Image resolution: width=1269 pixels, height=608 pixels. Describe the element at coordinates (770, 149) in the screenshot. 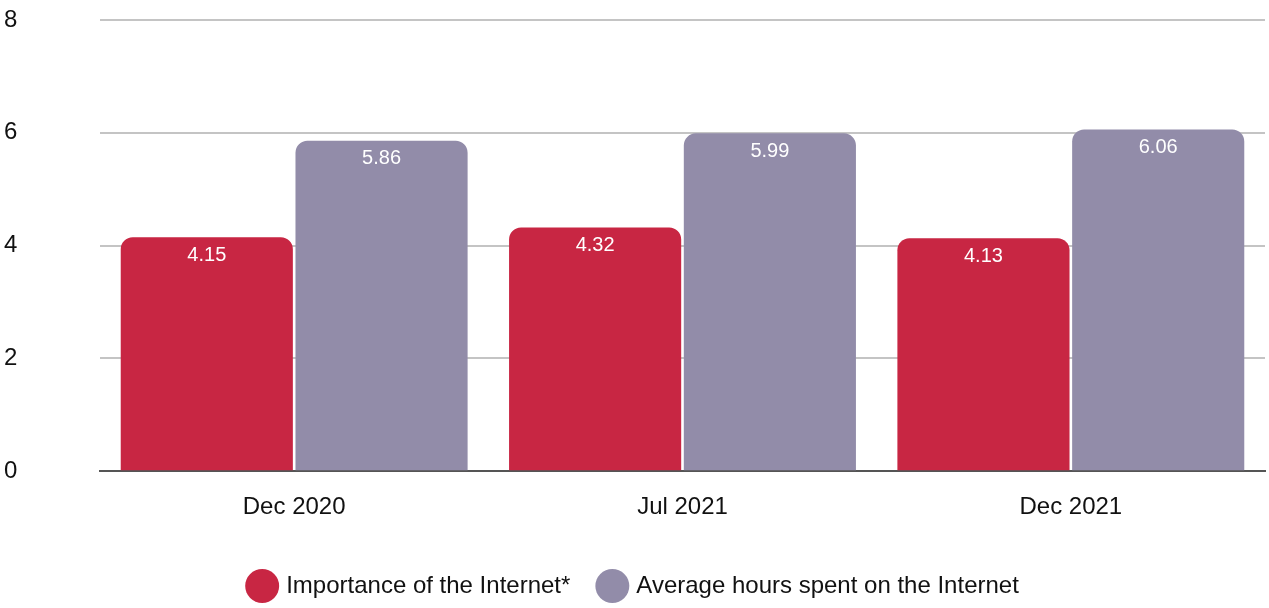

I see `data-label: 5.99` at that location.